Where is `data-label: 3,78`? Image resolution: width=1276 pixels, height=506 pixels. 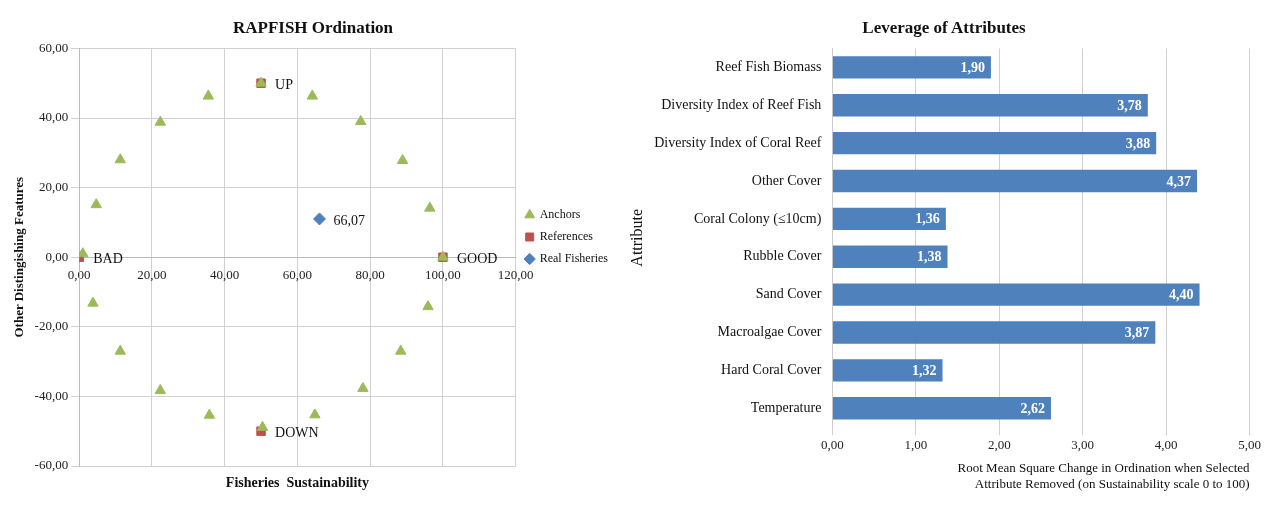 data-label: 3,78 is located at coordinates (1129, 105).